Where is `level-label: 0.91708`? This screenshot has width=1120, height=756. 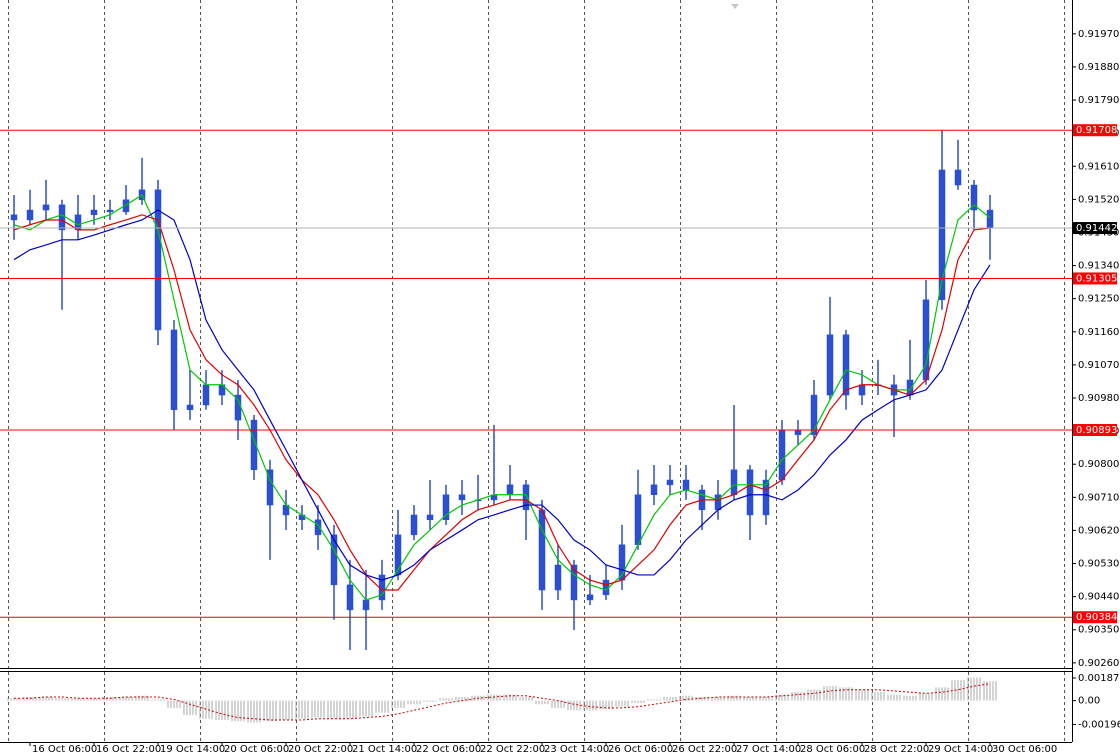 level-label: 0.91708 is located at coordinates (1096, 130).